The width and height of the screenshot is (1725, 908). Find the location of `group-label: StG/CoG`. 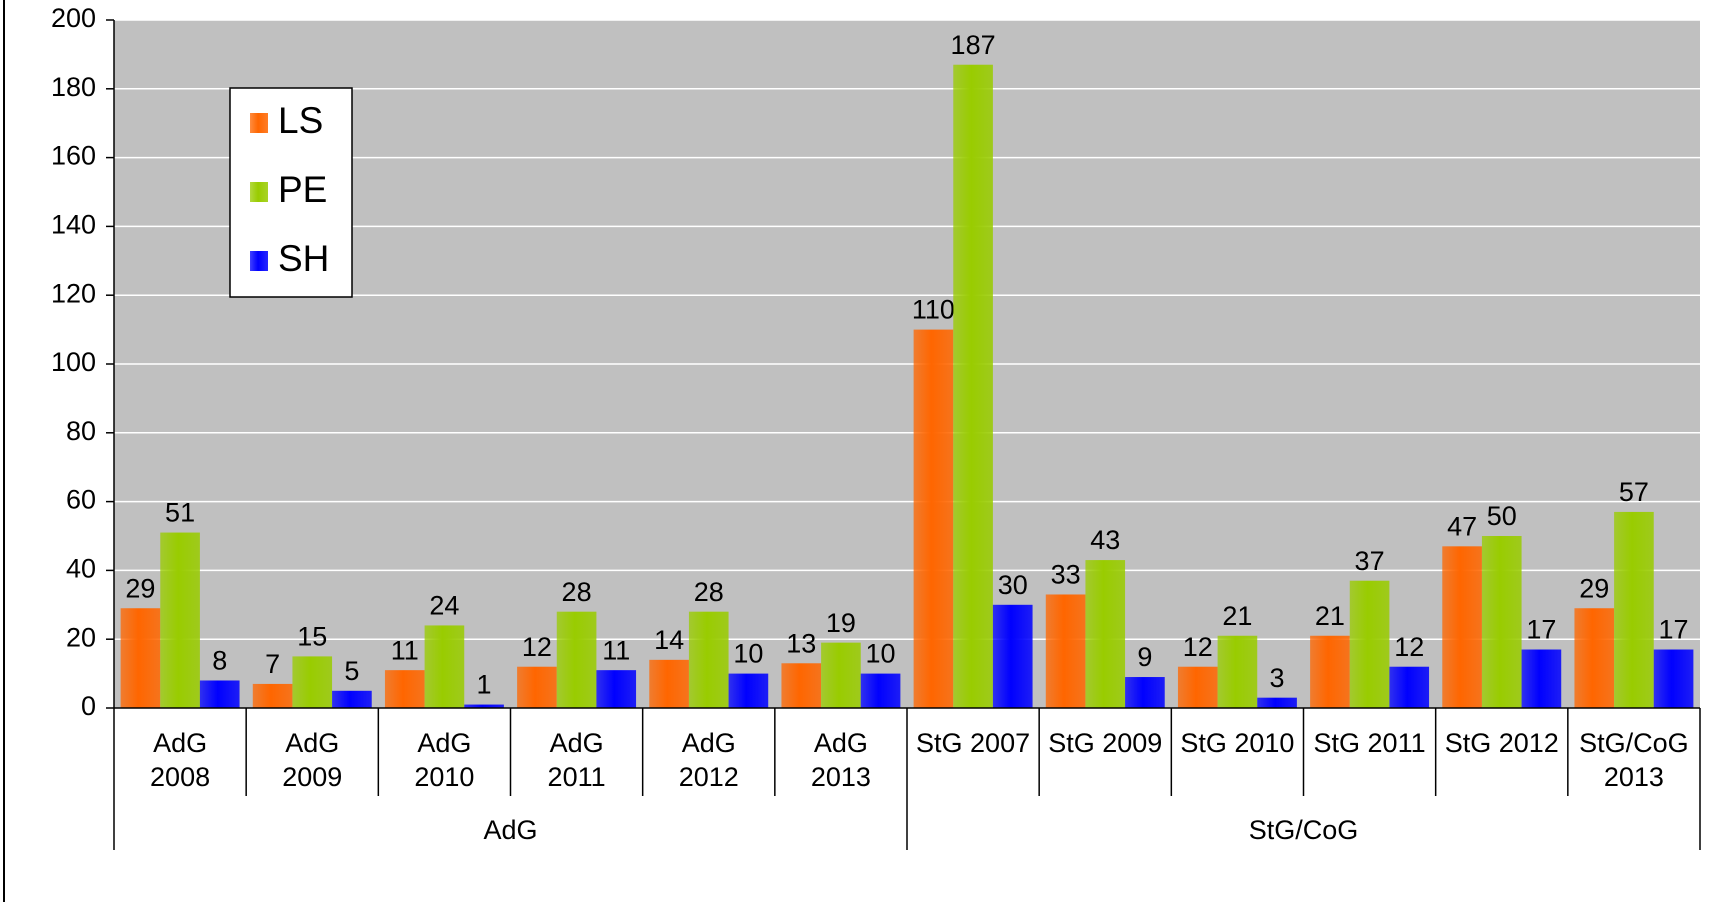

group-label: StG/CoG is located at coordinates (1304, 830).